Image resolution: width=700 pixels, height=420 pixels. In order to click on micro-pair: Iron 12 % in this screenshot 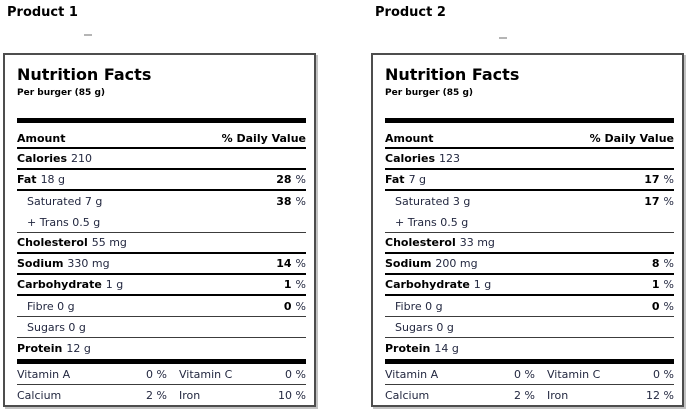, I will do `click(610, 395)`.